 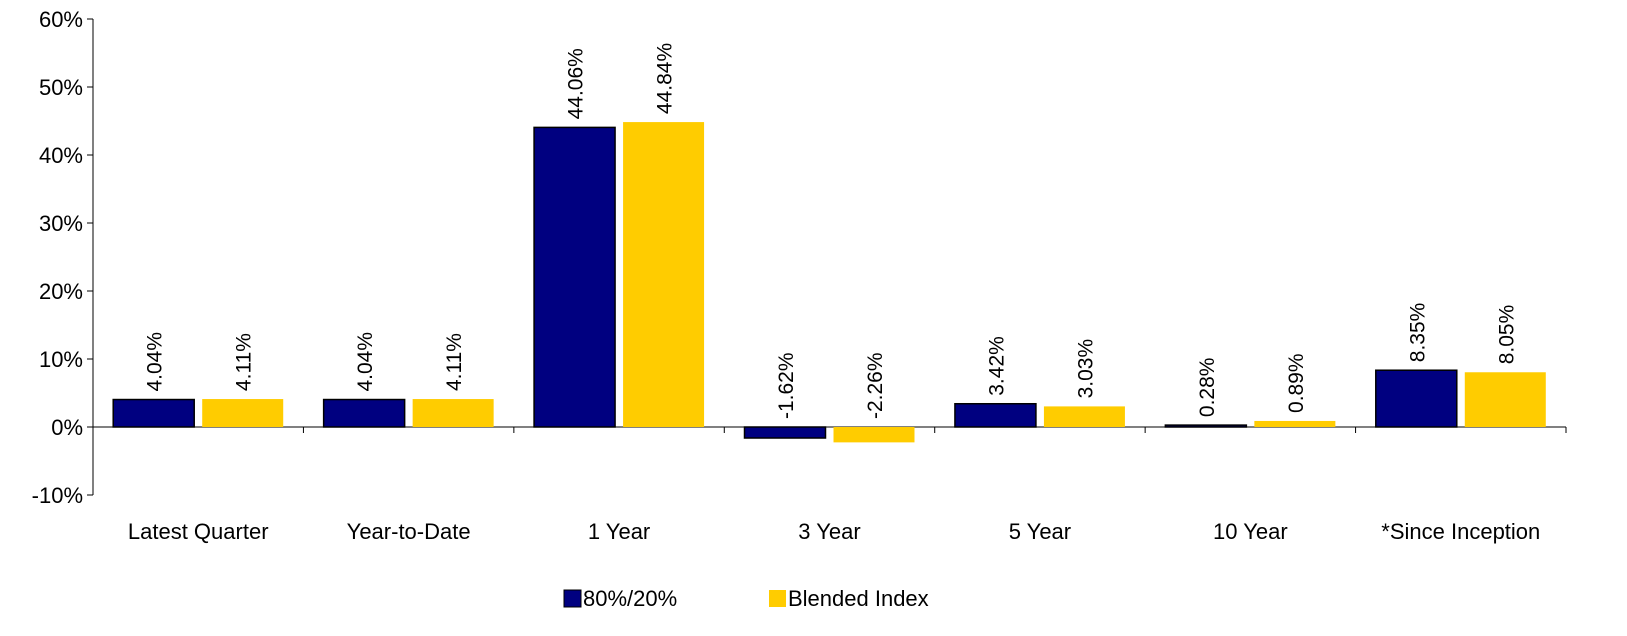 What do you see at coordinates (1040, 531) in the screenshot?
I see `x-category-label: 5 Year` at bounding box center [1040, 531].